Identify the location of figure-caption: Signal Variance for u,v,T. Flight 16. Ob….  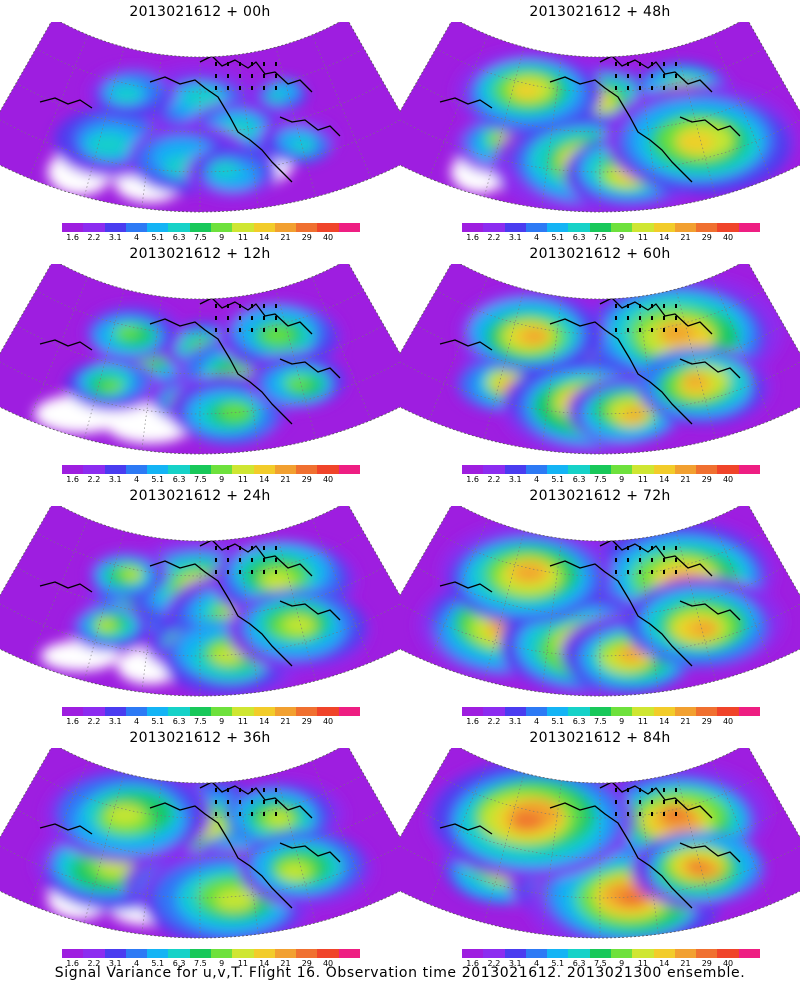
(400, 973).